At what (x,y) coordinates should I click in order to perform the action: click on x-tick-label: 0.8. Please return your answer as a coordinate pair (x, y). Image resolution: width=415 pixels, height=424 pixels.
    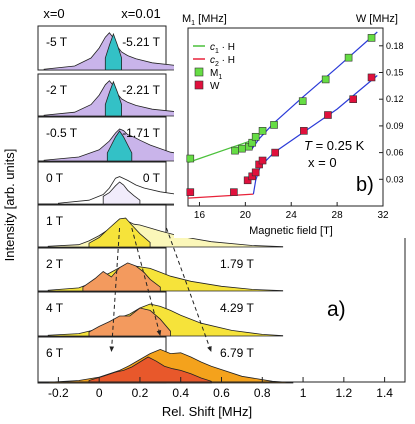
    Looking at the image, I should click on (262, 393).